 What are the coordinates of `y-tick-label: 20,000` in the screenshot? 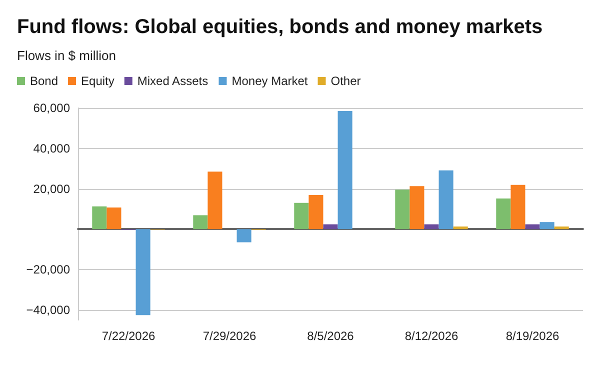 It's located at (51, 189).